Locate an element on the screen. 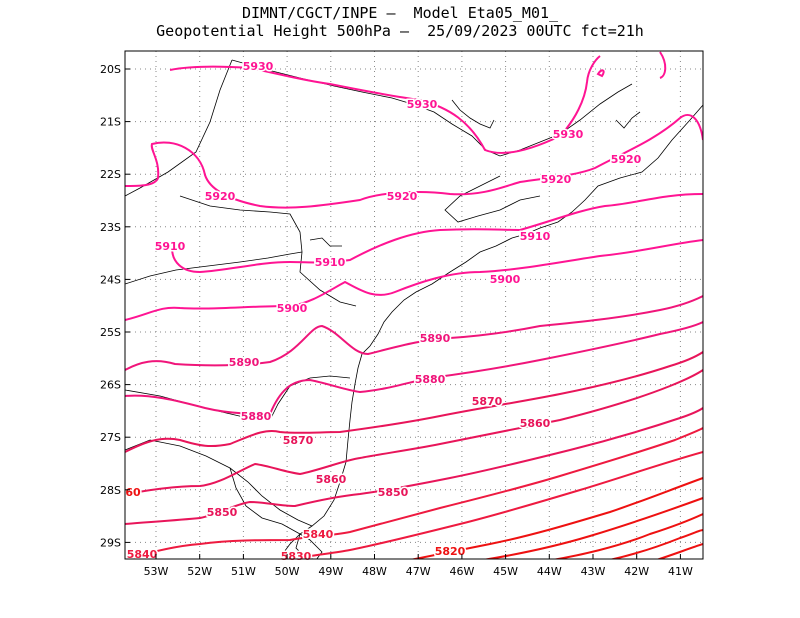 The height and width of the screenshot is (618, 800). lat-tick-label: 24S is located at coordinates (110, 279).